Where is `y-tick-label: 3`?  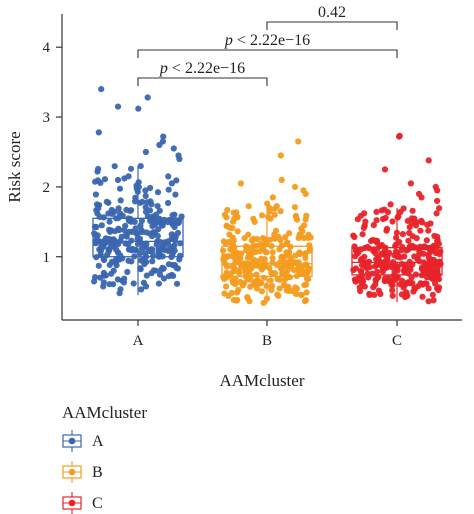
y-tick-label: 3 is located at coordinates (47, 118).